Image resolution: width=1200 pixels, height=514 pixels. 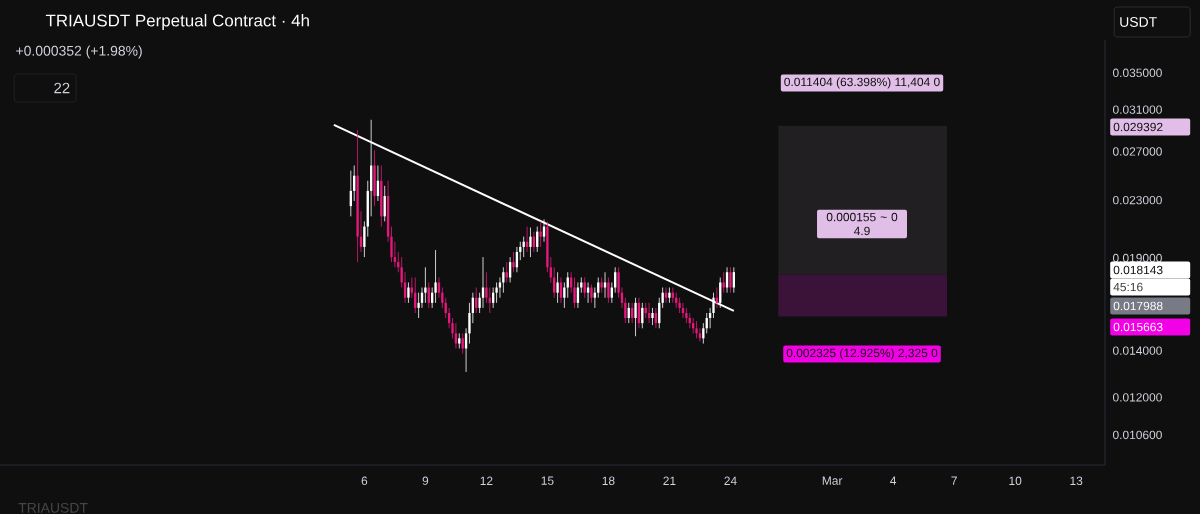 What do you see at coordinates (1137, 151) in the screenshot?
I see `y-tick-label: 0.027000` at bounding box center [1137, 151].